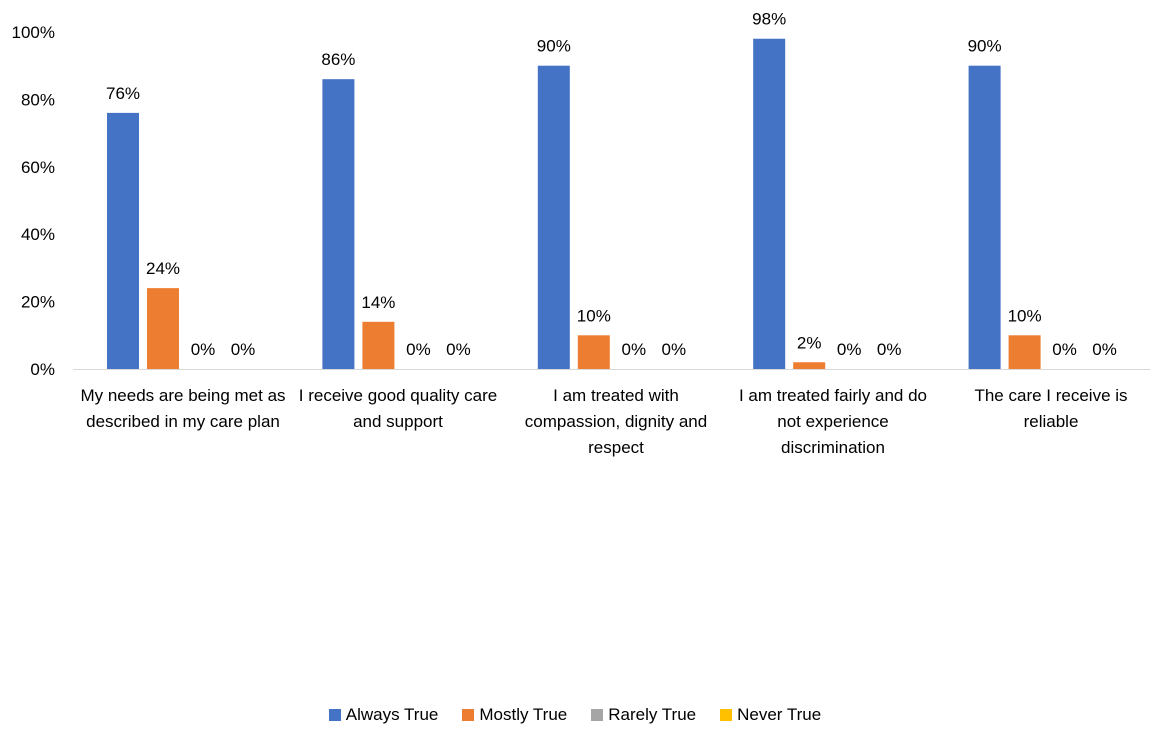 This screenshot has width=1150, height=731. What do you see at coordinates (338, 59) in the screenshot?
I see `data-label: 86%` at bounding box center [338, 59].